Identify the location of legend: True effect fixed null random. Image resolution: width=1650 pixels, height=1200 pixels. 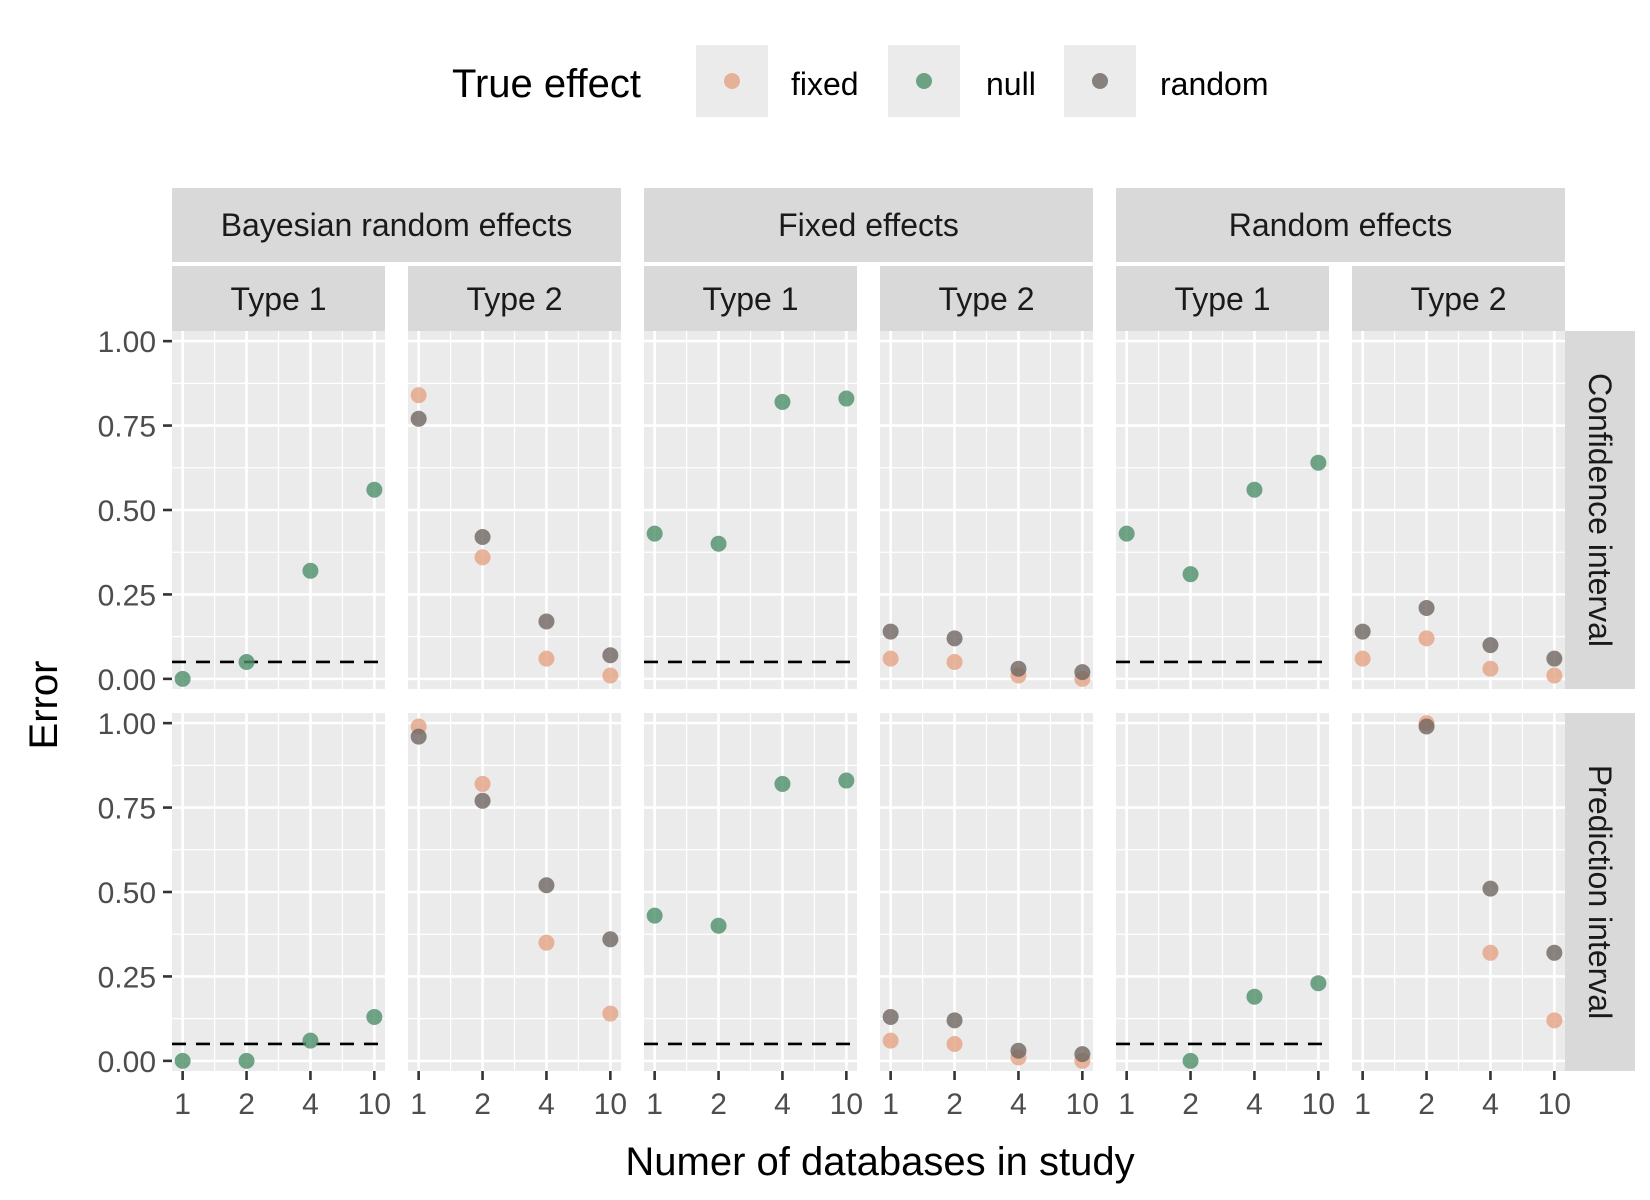
(860, 81).